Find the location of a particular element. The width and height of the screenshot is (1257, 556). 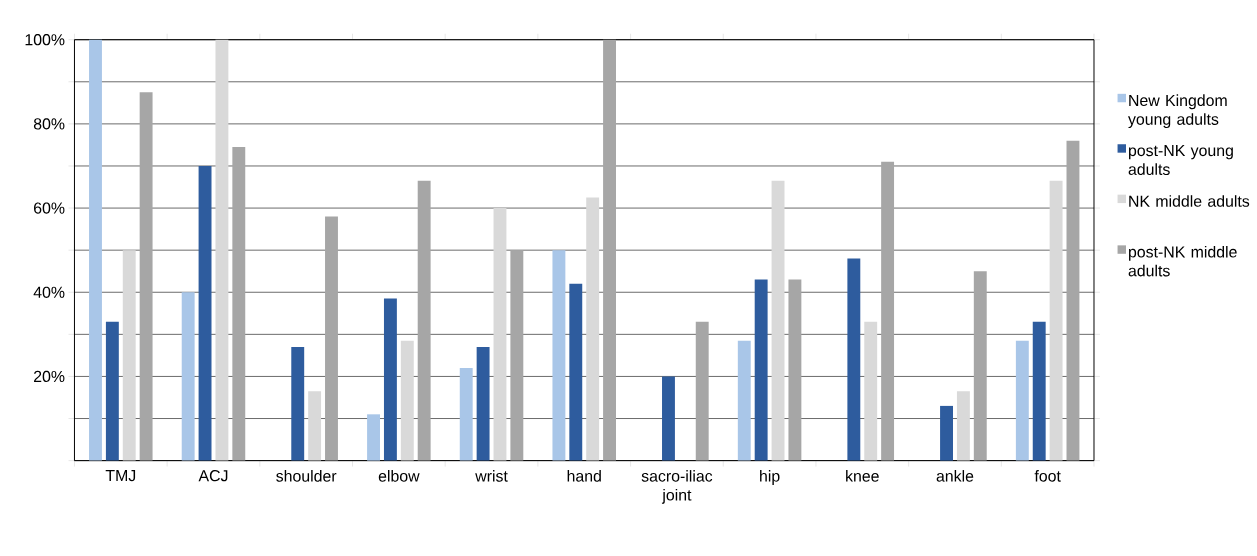

x-tick-label: sacro-iliac joint is located at coordinates (677, 487).